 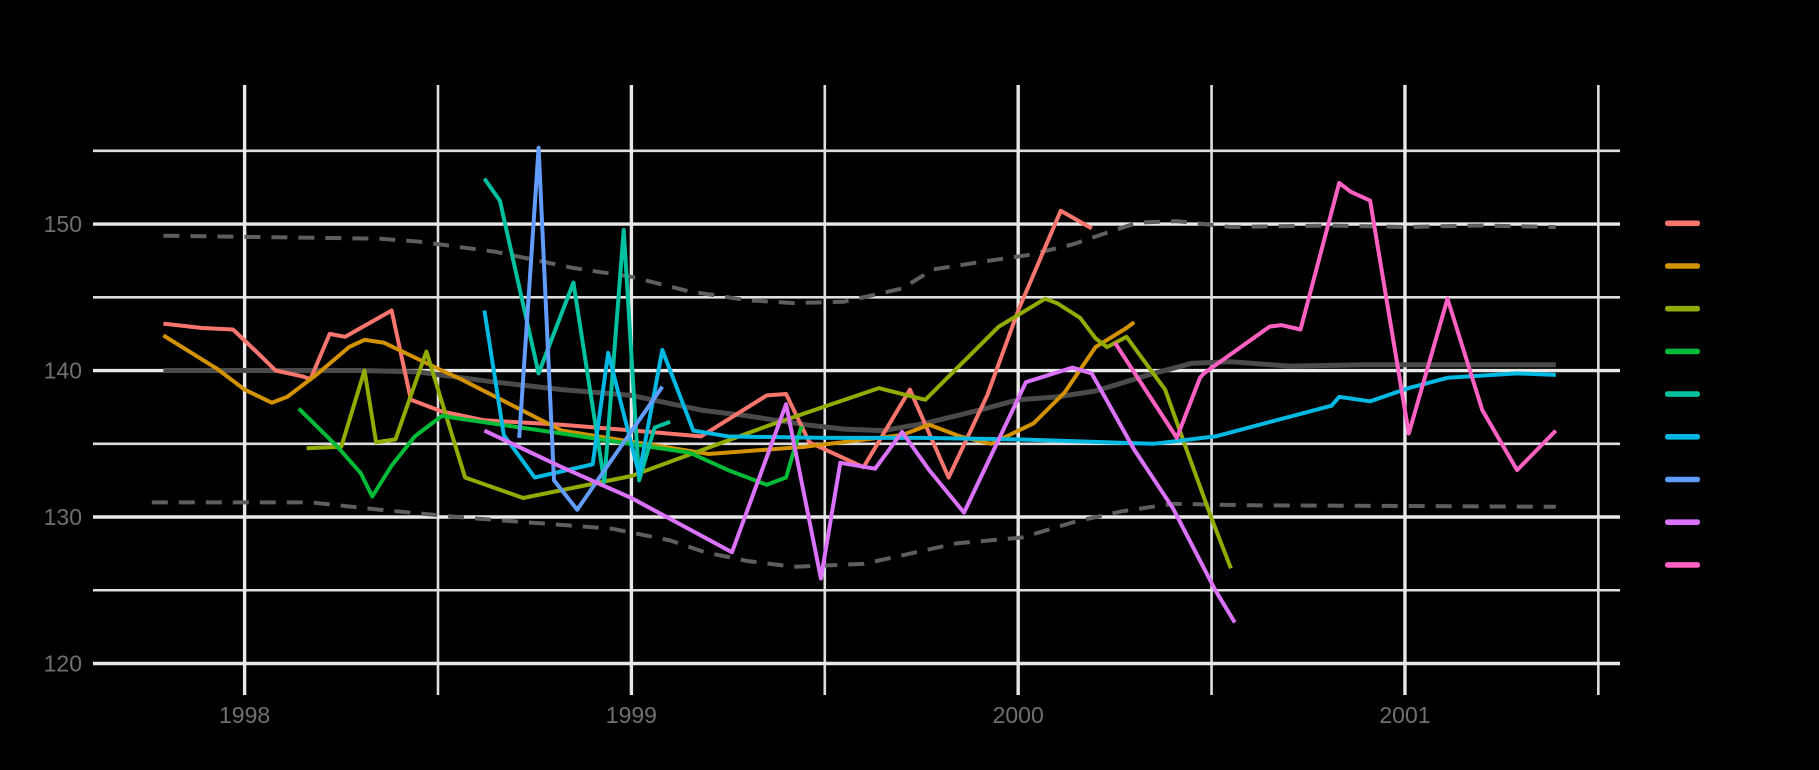 What do you see at coordinates (63, 224) in the screenshot?
I see `y-axis-tick-label: 150` at bounding box center [63, 224].